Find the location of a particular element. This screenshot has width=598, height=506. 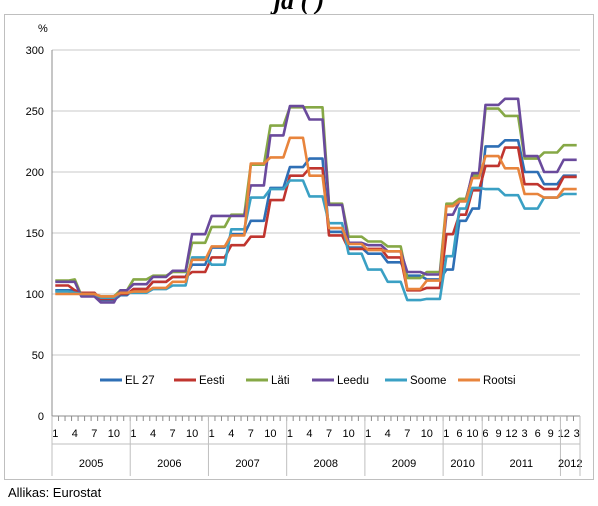

legend-label: Leedu is located at coordinates (353, 381).